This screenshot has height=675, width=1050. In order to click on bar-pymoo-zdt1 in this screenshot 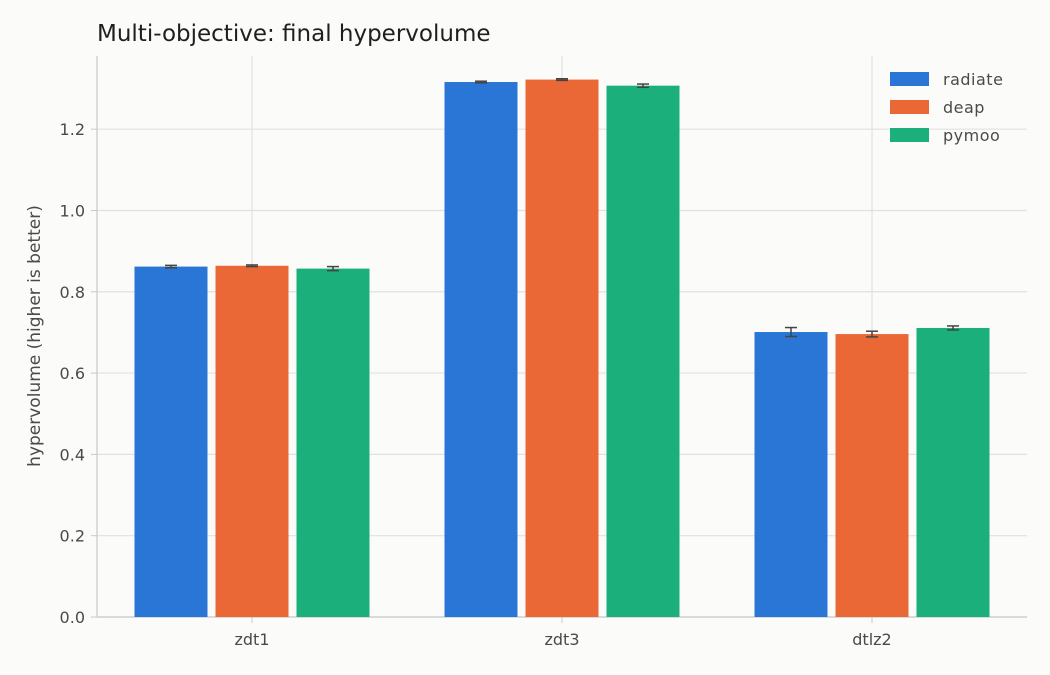, I will do `click(333, 442)`.